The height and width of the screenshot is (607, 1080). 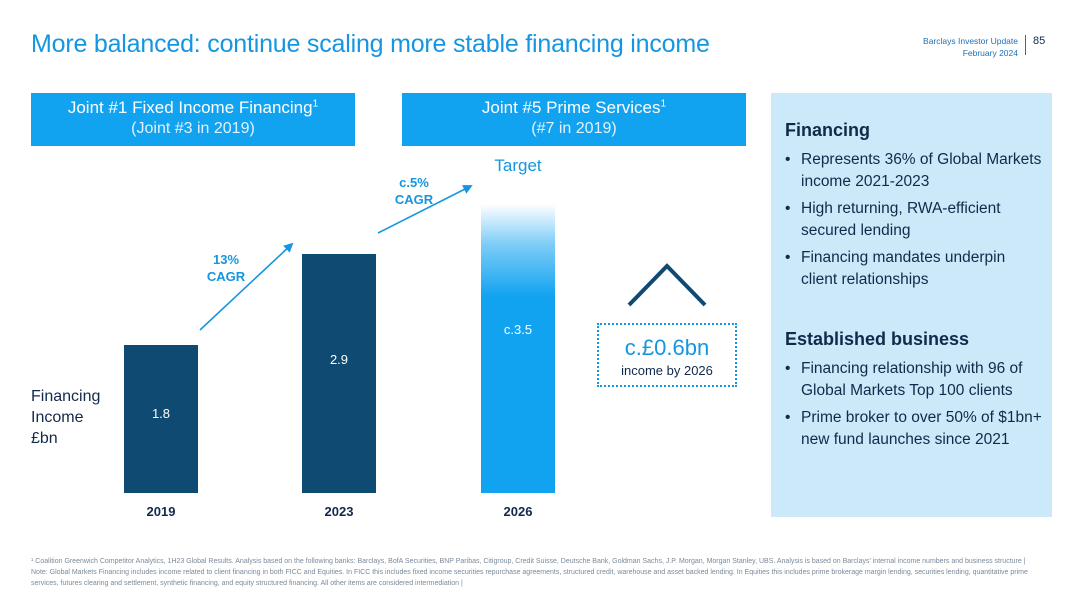 I want to click on bar-2023: 2.9, so click(x=339, y=373).